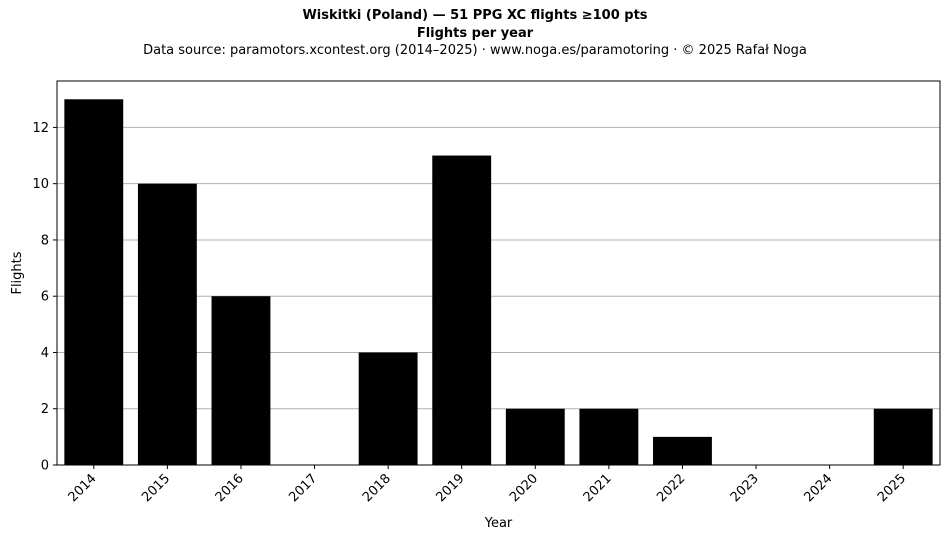 The height and width of the screenshot is (539, 950). I want to click on x-tick-label: 2018, so click(377, 488).